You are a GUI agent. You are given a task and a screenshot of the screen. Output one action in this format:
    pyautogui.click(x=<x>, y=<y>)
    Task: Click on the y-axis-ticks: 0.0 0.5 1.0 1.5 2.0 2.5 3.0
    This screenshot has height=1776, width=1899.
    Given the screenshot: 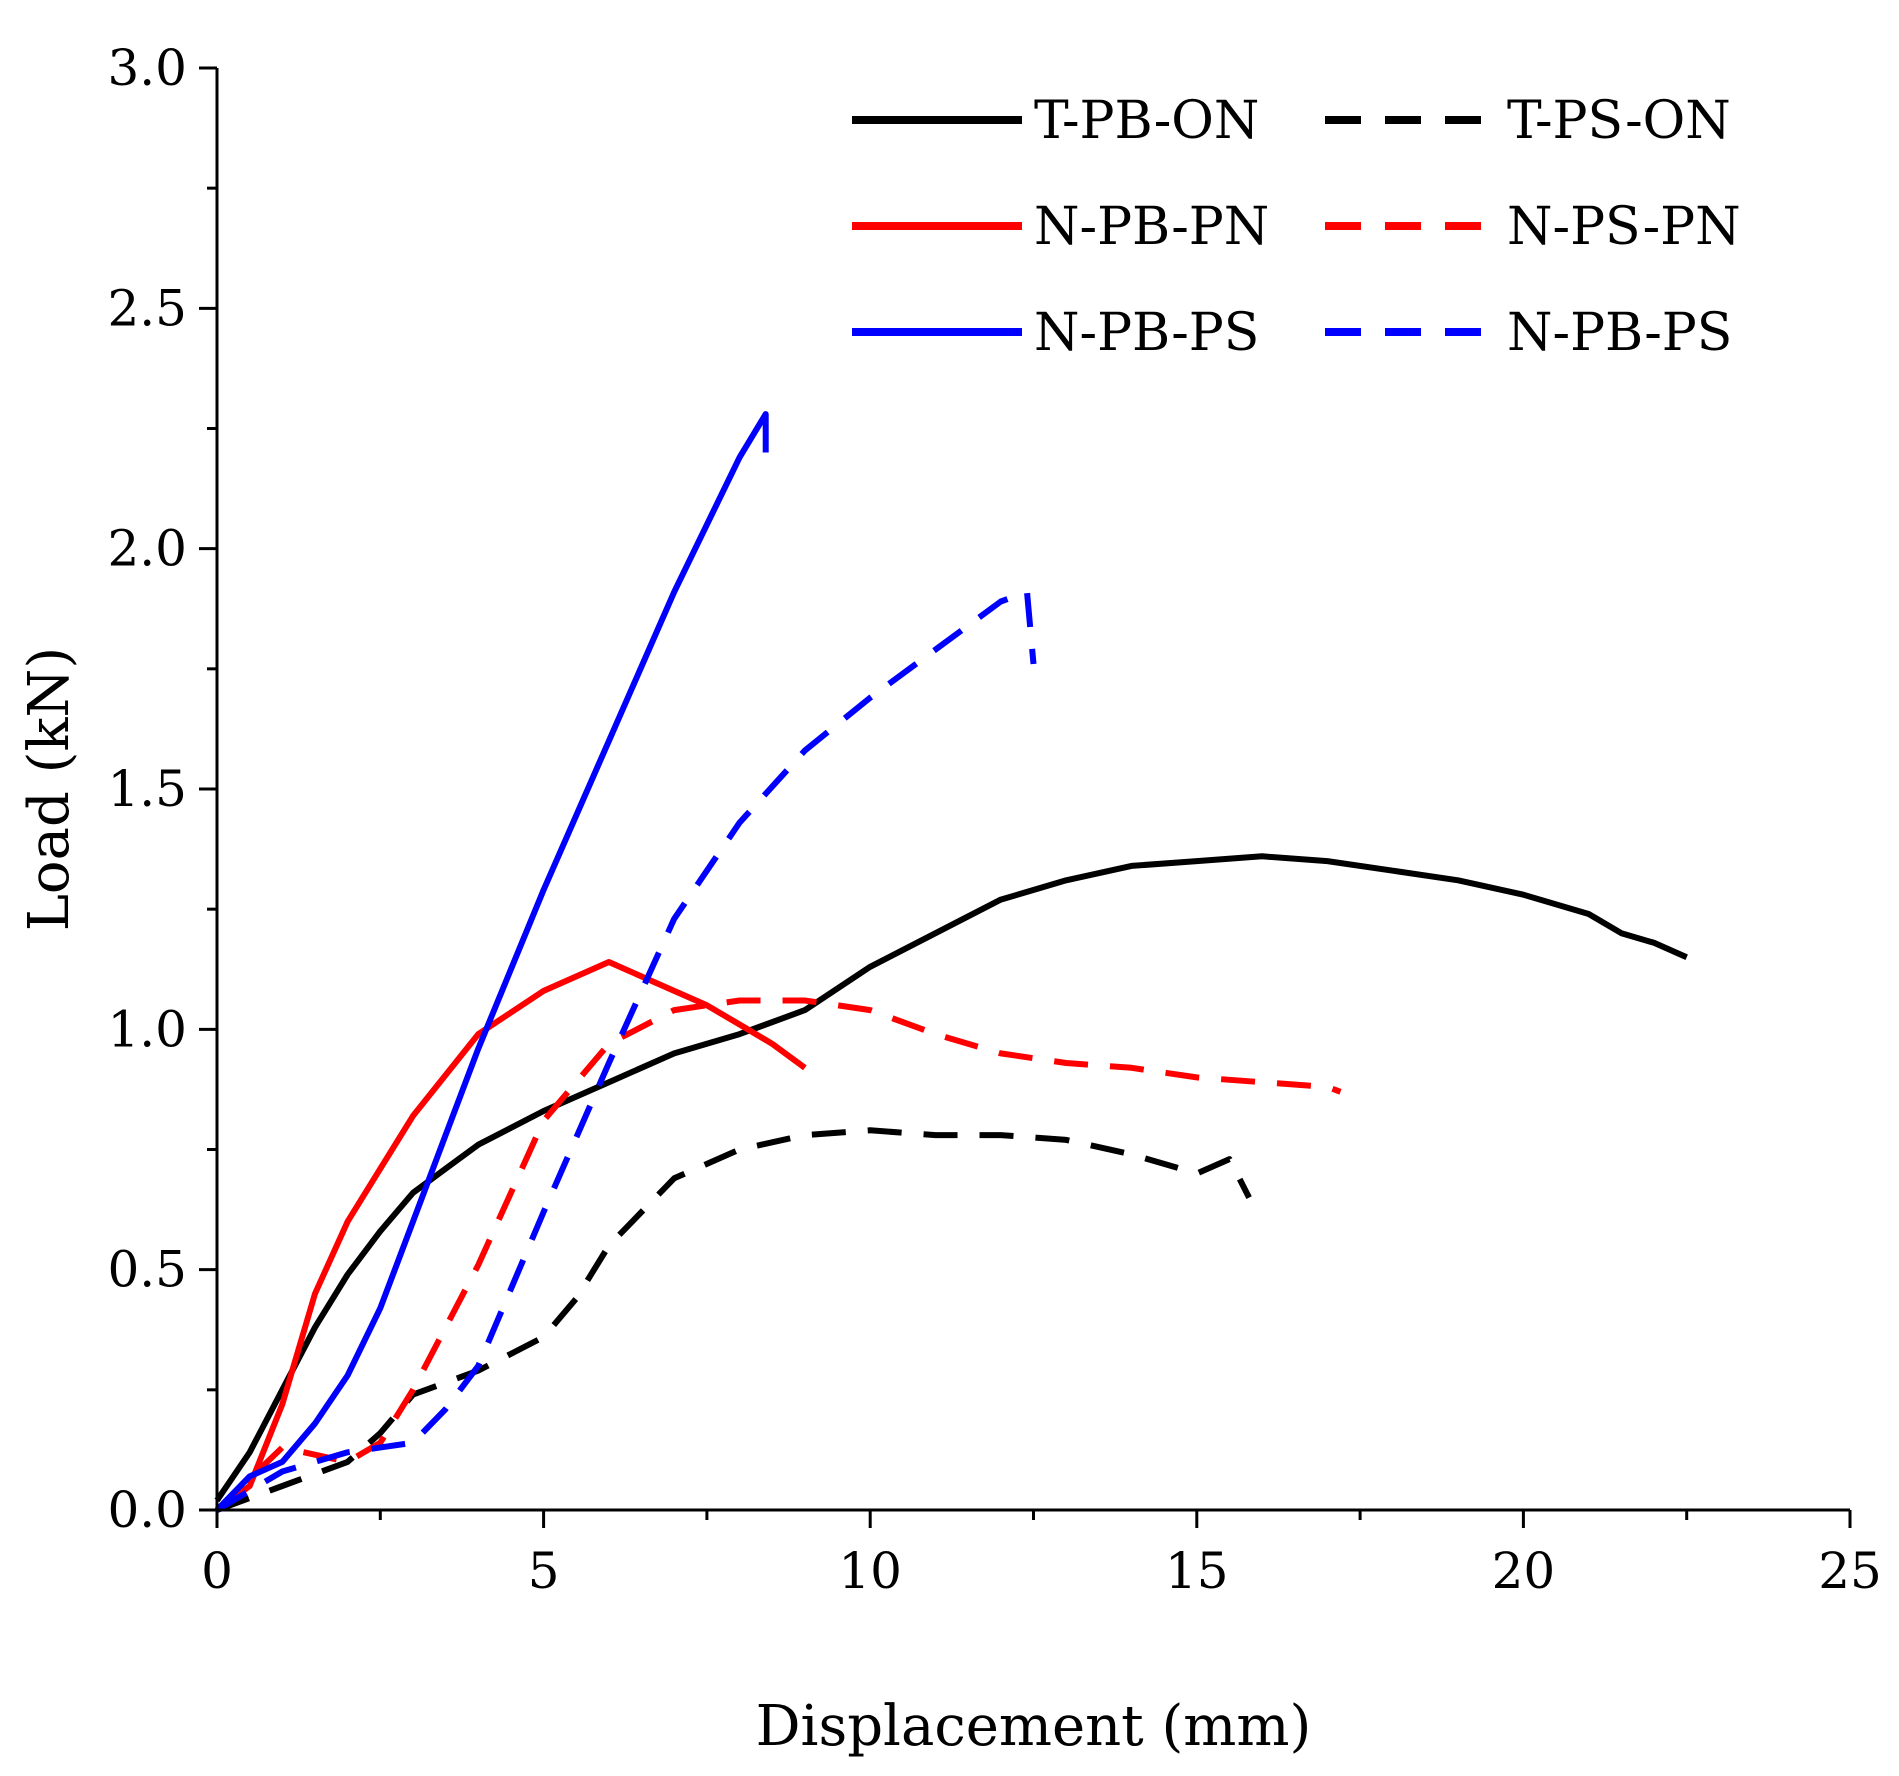 What is the action you would take?
    pyautogui.click(x=162, y=789)
    